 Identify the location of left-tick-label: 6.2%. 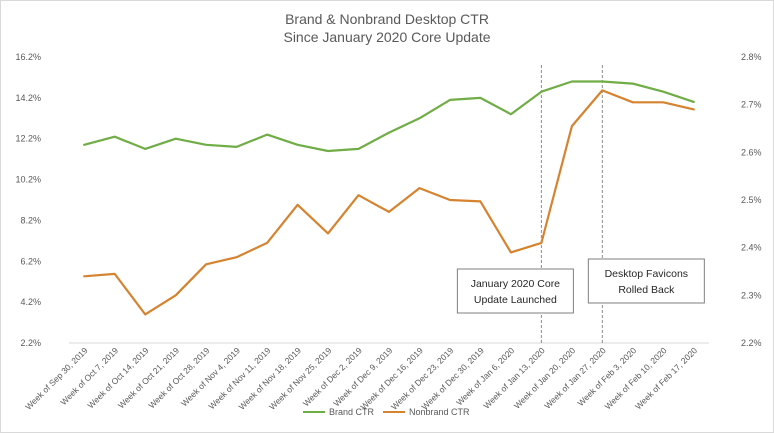
(30, 261).